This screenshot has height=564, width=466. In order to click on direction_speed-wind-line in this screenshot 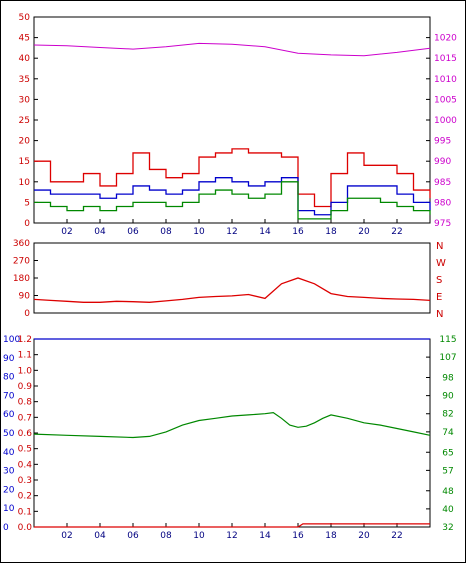, I will do `click(232, 200)`.